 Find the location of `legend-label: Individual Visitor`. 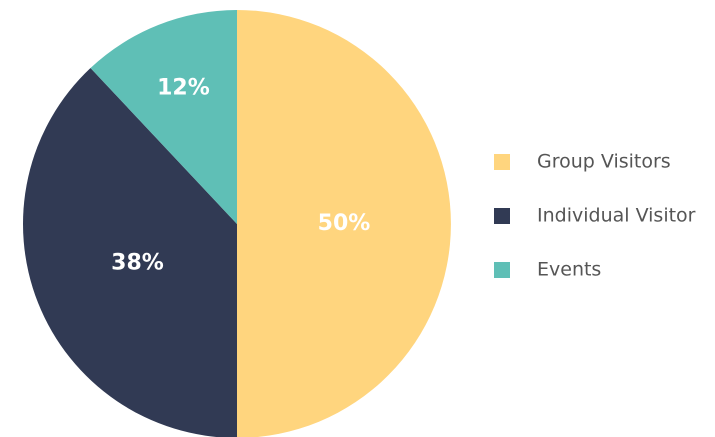

legend-label: Individual Visitor is located at coordinates (616, 216).